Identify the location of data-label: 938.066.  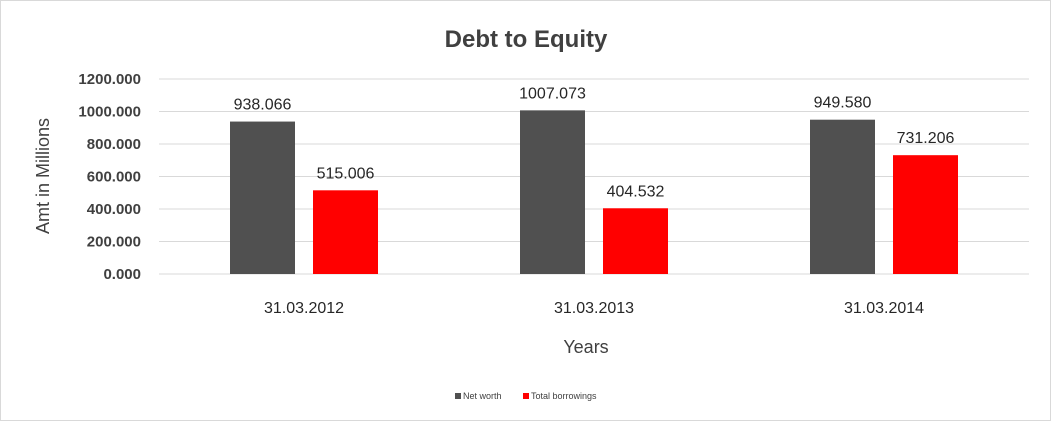
(263, 105).